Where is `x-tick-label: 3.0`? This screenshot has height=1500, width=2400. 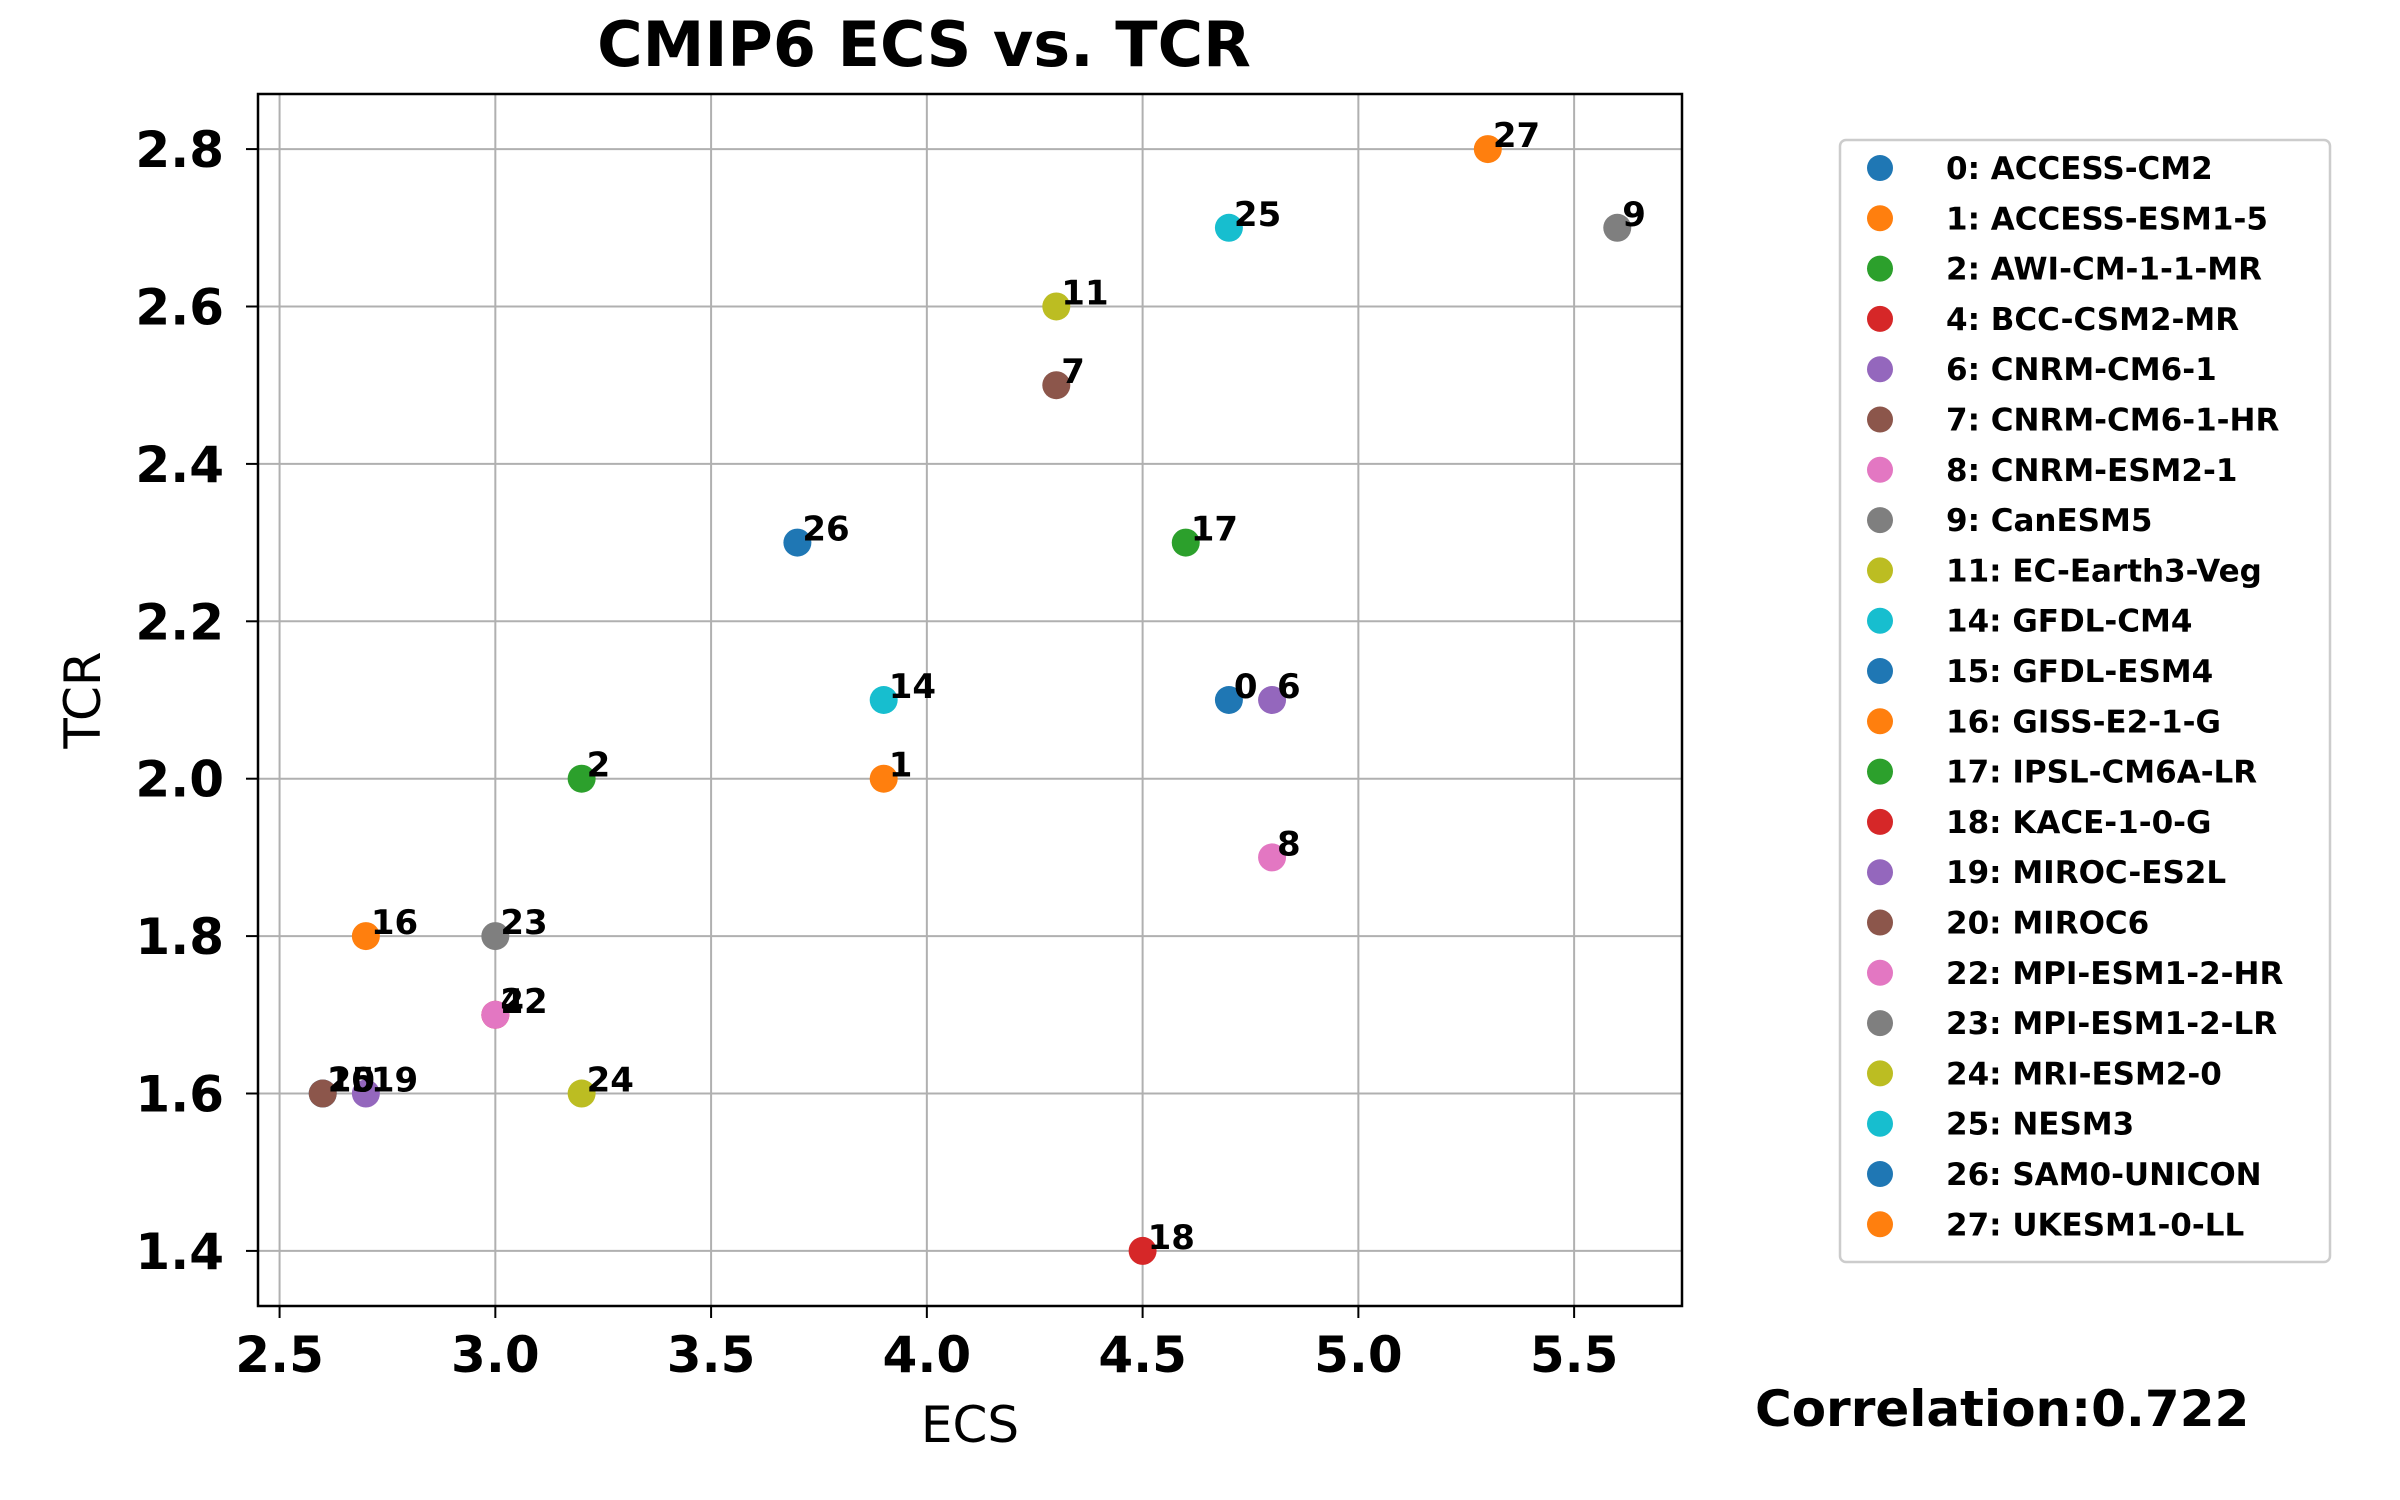
x-tick-label: 3.0 is located at coordinates (495, 1355).